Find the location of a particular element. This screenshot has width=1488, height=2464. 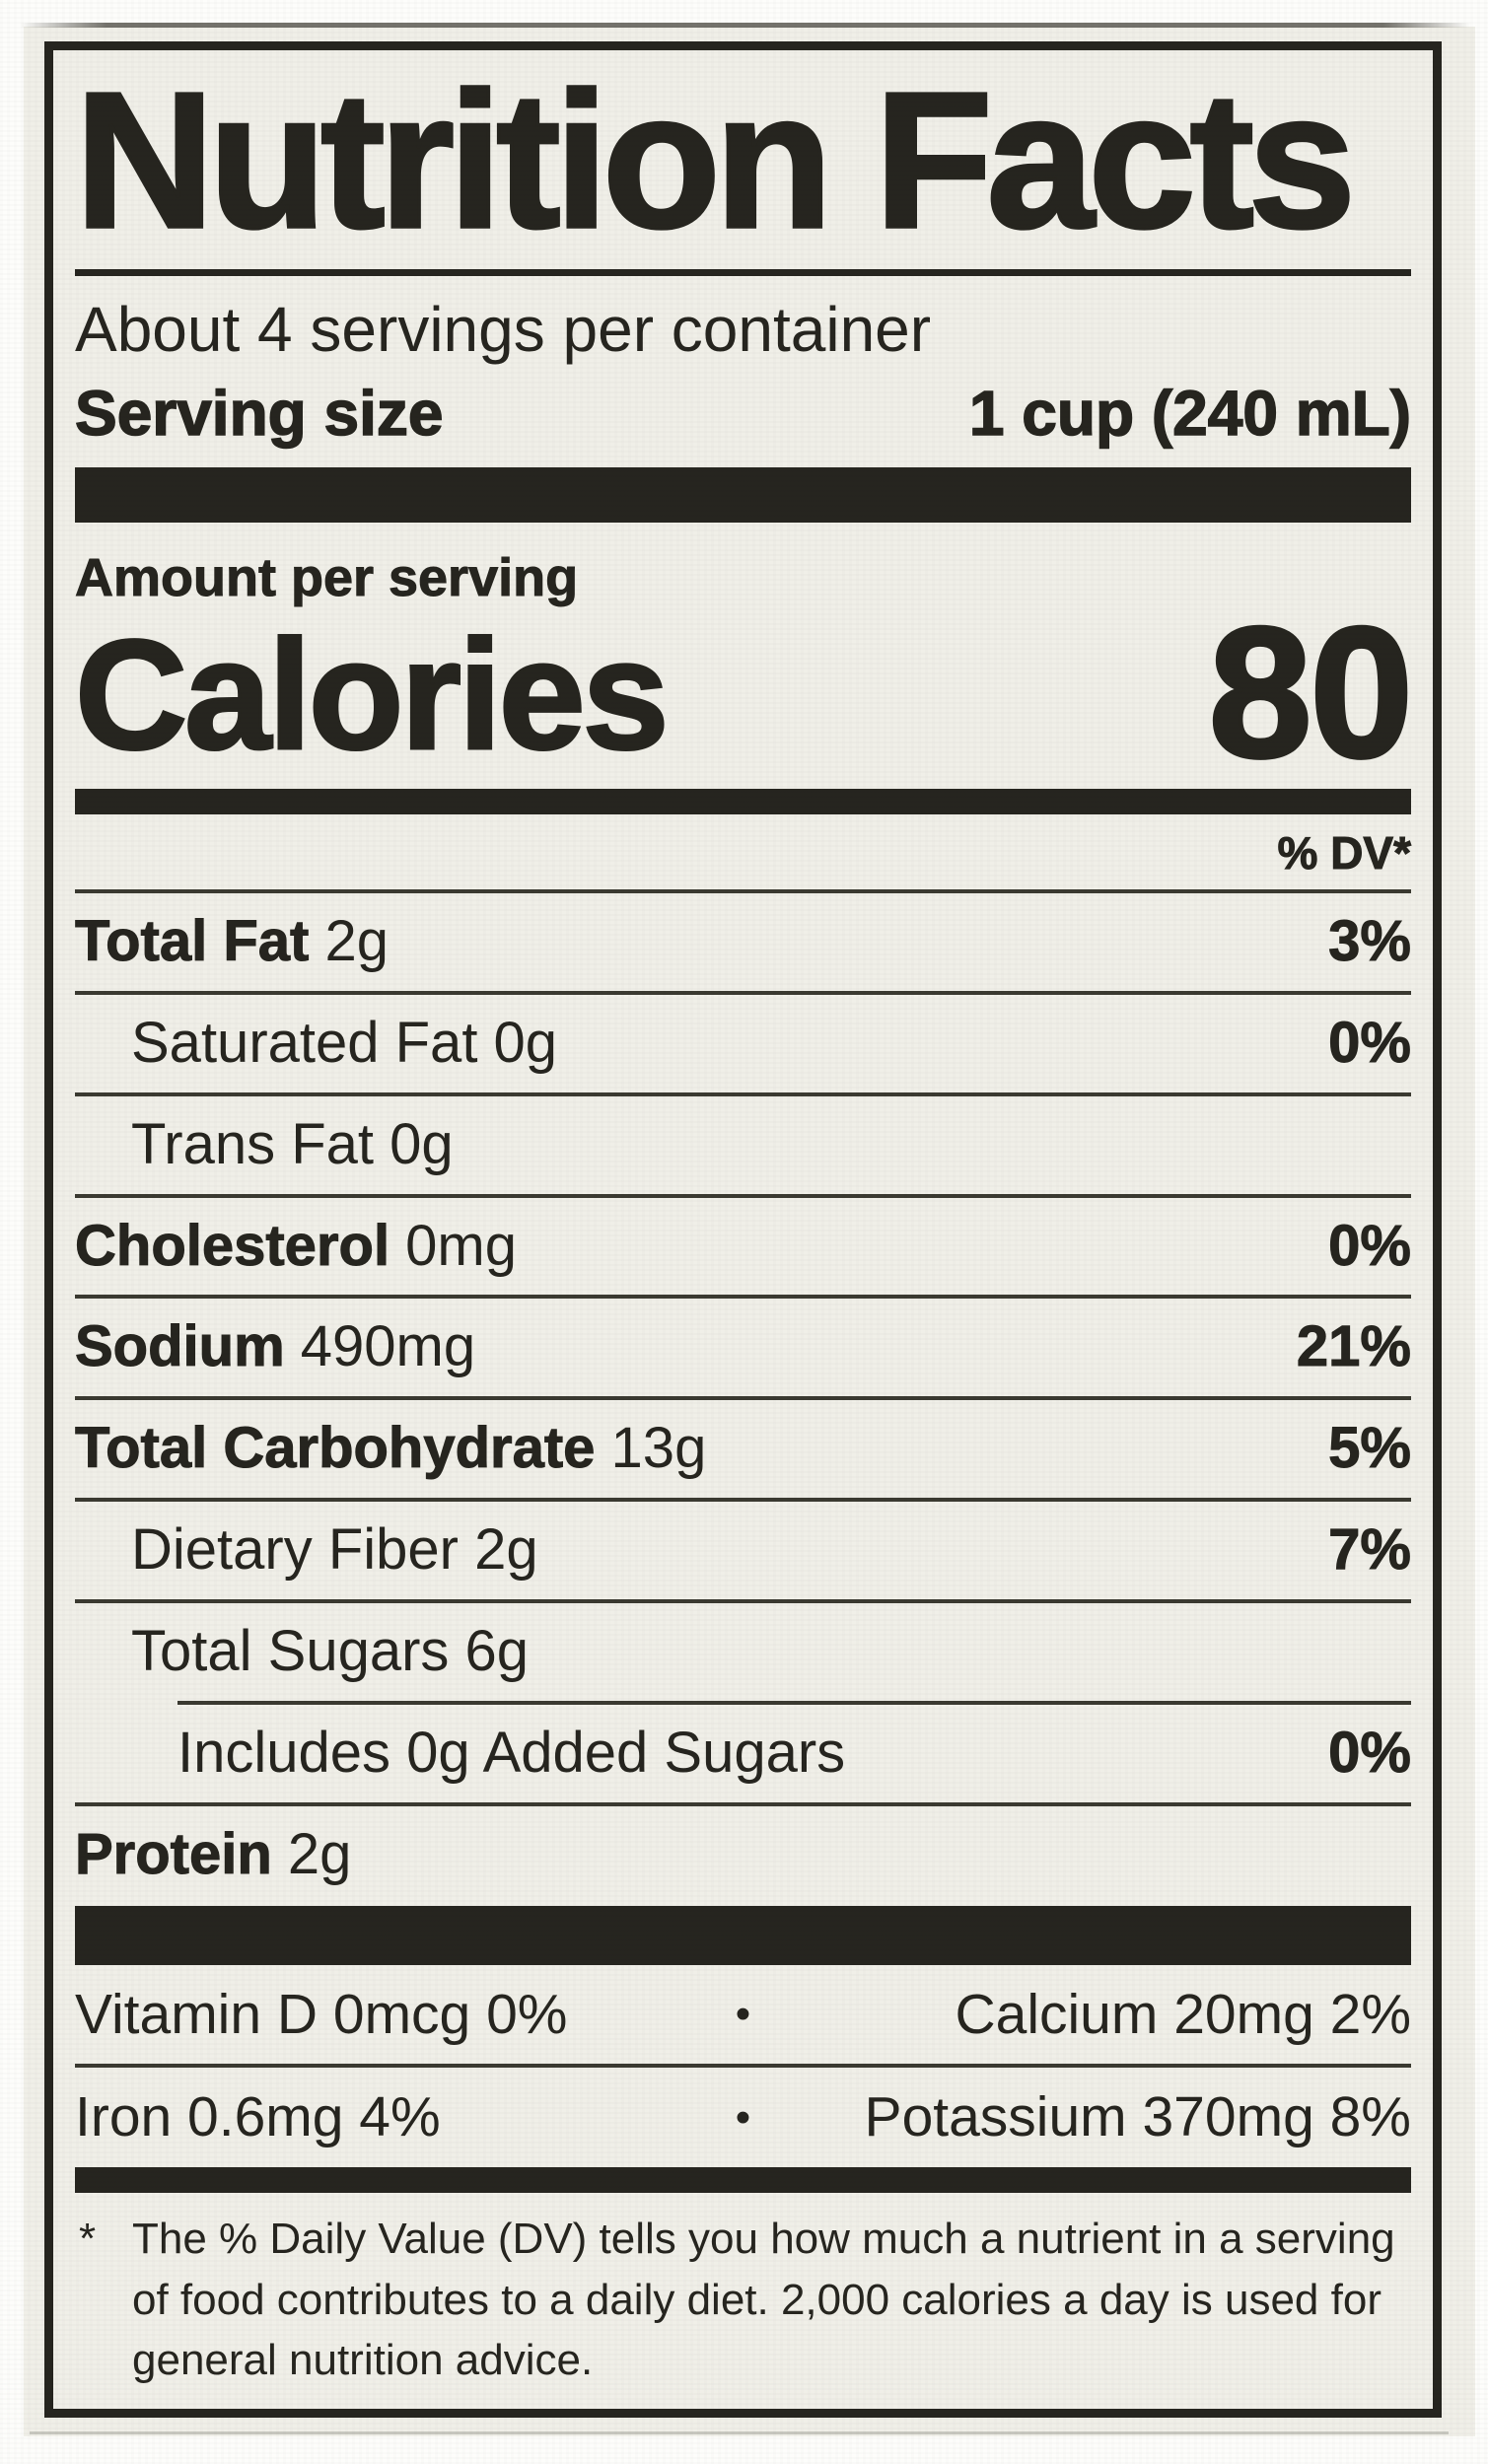

nutrient-name-group: Saturated Fat 0g is located at coordinates (345, 1042).